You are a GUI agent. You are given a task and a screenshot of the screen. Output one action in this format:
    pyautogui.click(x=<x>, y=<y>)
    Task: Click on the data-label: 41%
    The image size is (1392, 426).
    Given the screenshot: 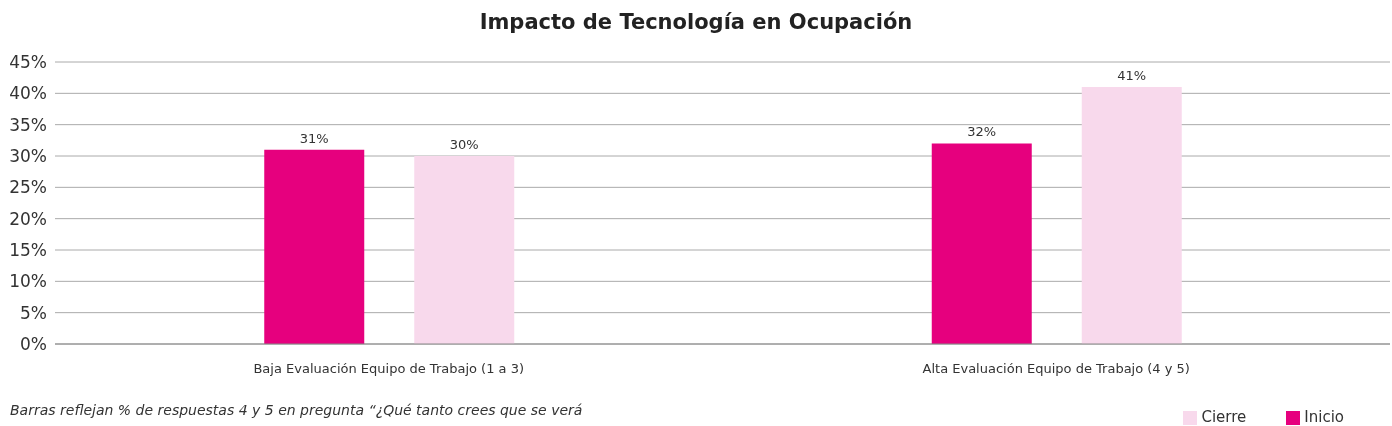 What is the action you would take?
    pyautogui.click(x=1132, y=76)
    